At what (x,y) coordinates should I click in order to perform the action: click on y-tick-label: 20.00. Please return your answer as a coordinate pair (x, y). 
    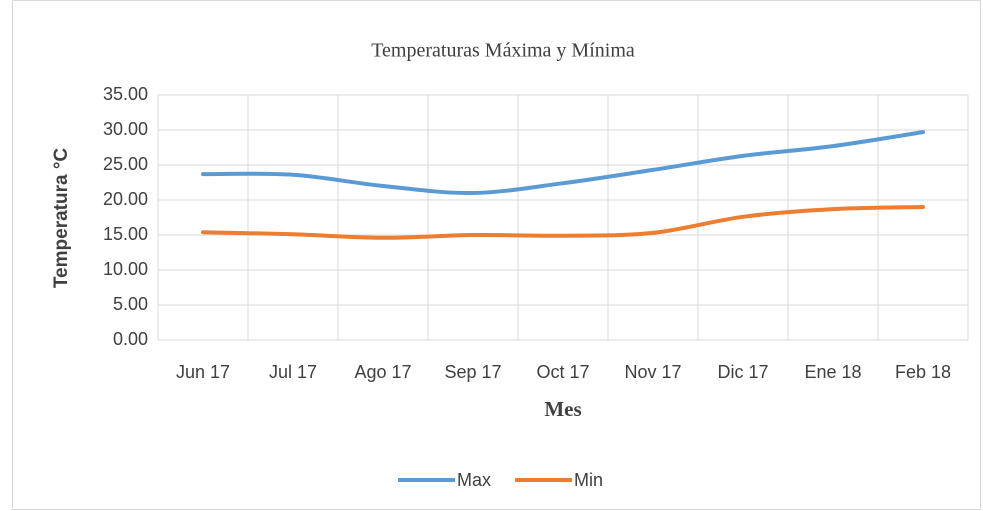
    Looking at the image, I should click on (125, 199).